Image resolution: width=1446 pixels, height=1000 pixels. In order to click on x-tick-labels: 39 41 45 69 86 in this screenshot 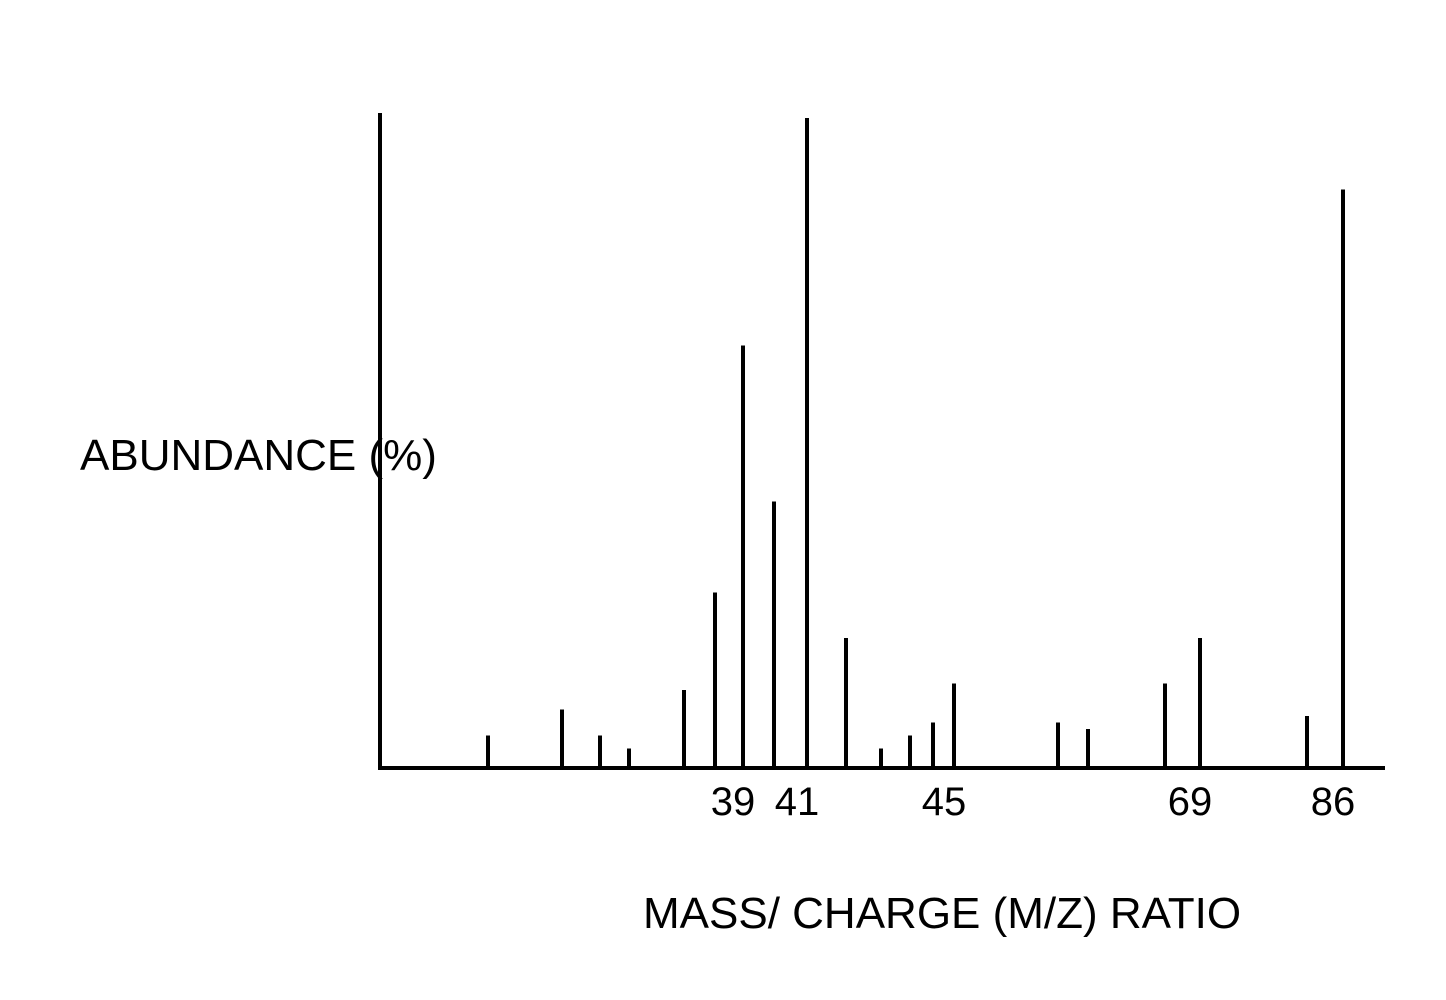, I will do `click(1033, 802)`.